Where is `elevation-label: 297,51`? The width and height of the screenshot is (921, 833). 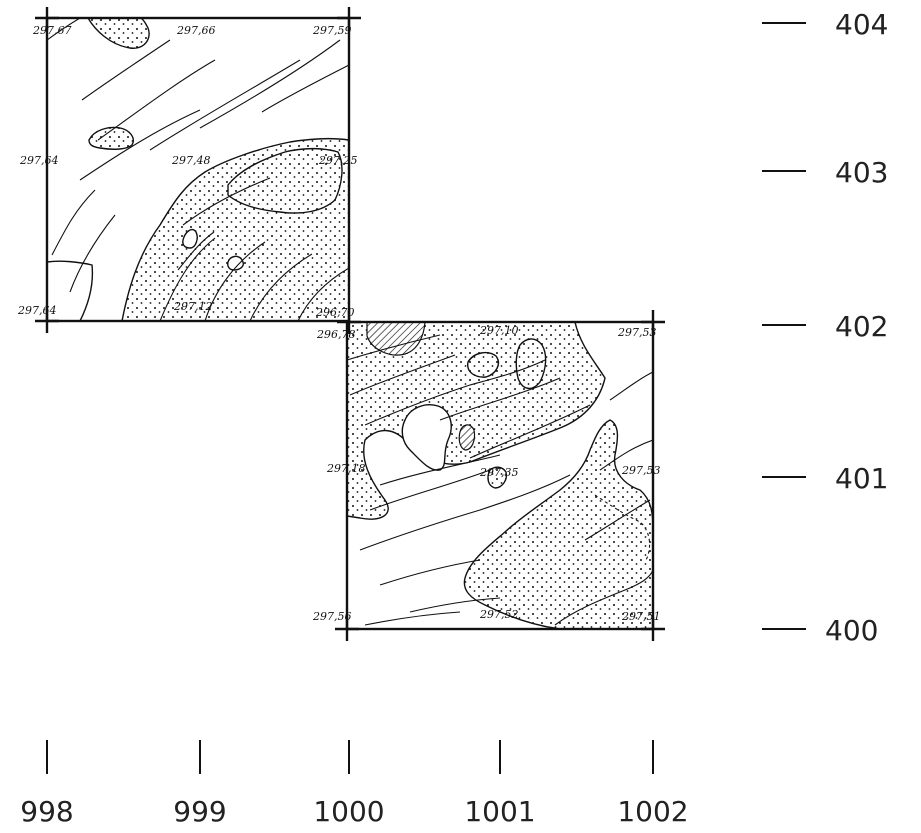
elevation-label: 297,51 is located at coordinates (641, 616).